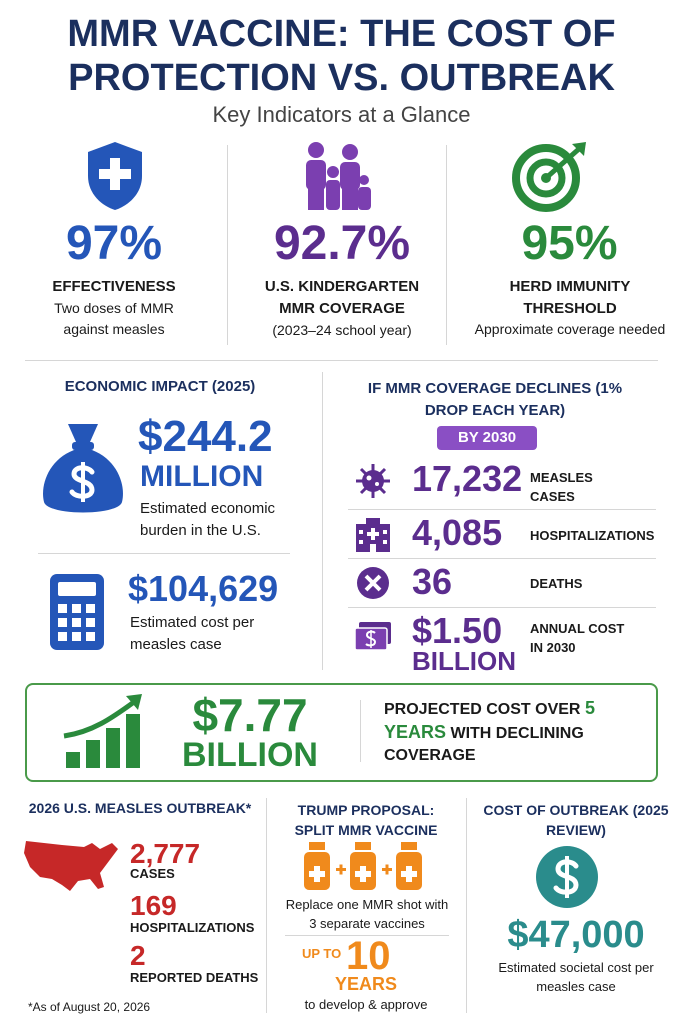 Image resolution: width=683 pixels, height=1024 pixels. What do you see at coordinates (487, 438) in the screenshot?
I see `badge: BY 2030` at bounding box center [487, 438].